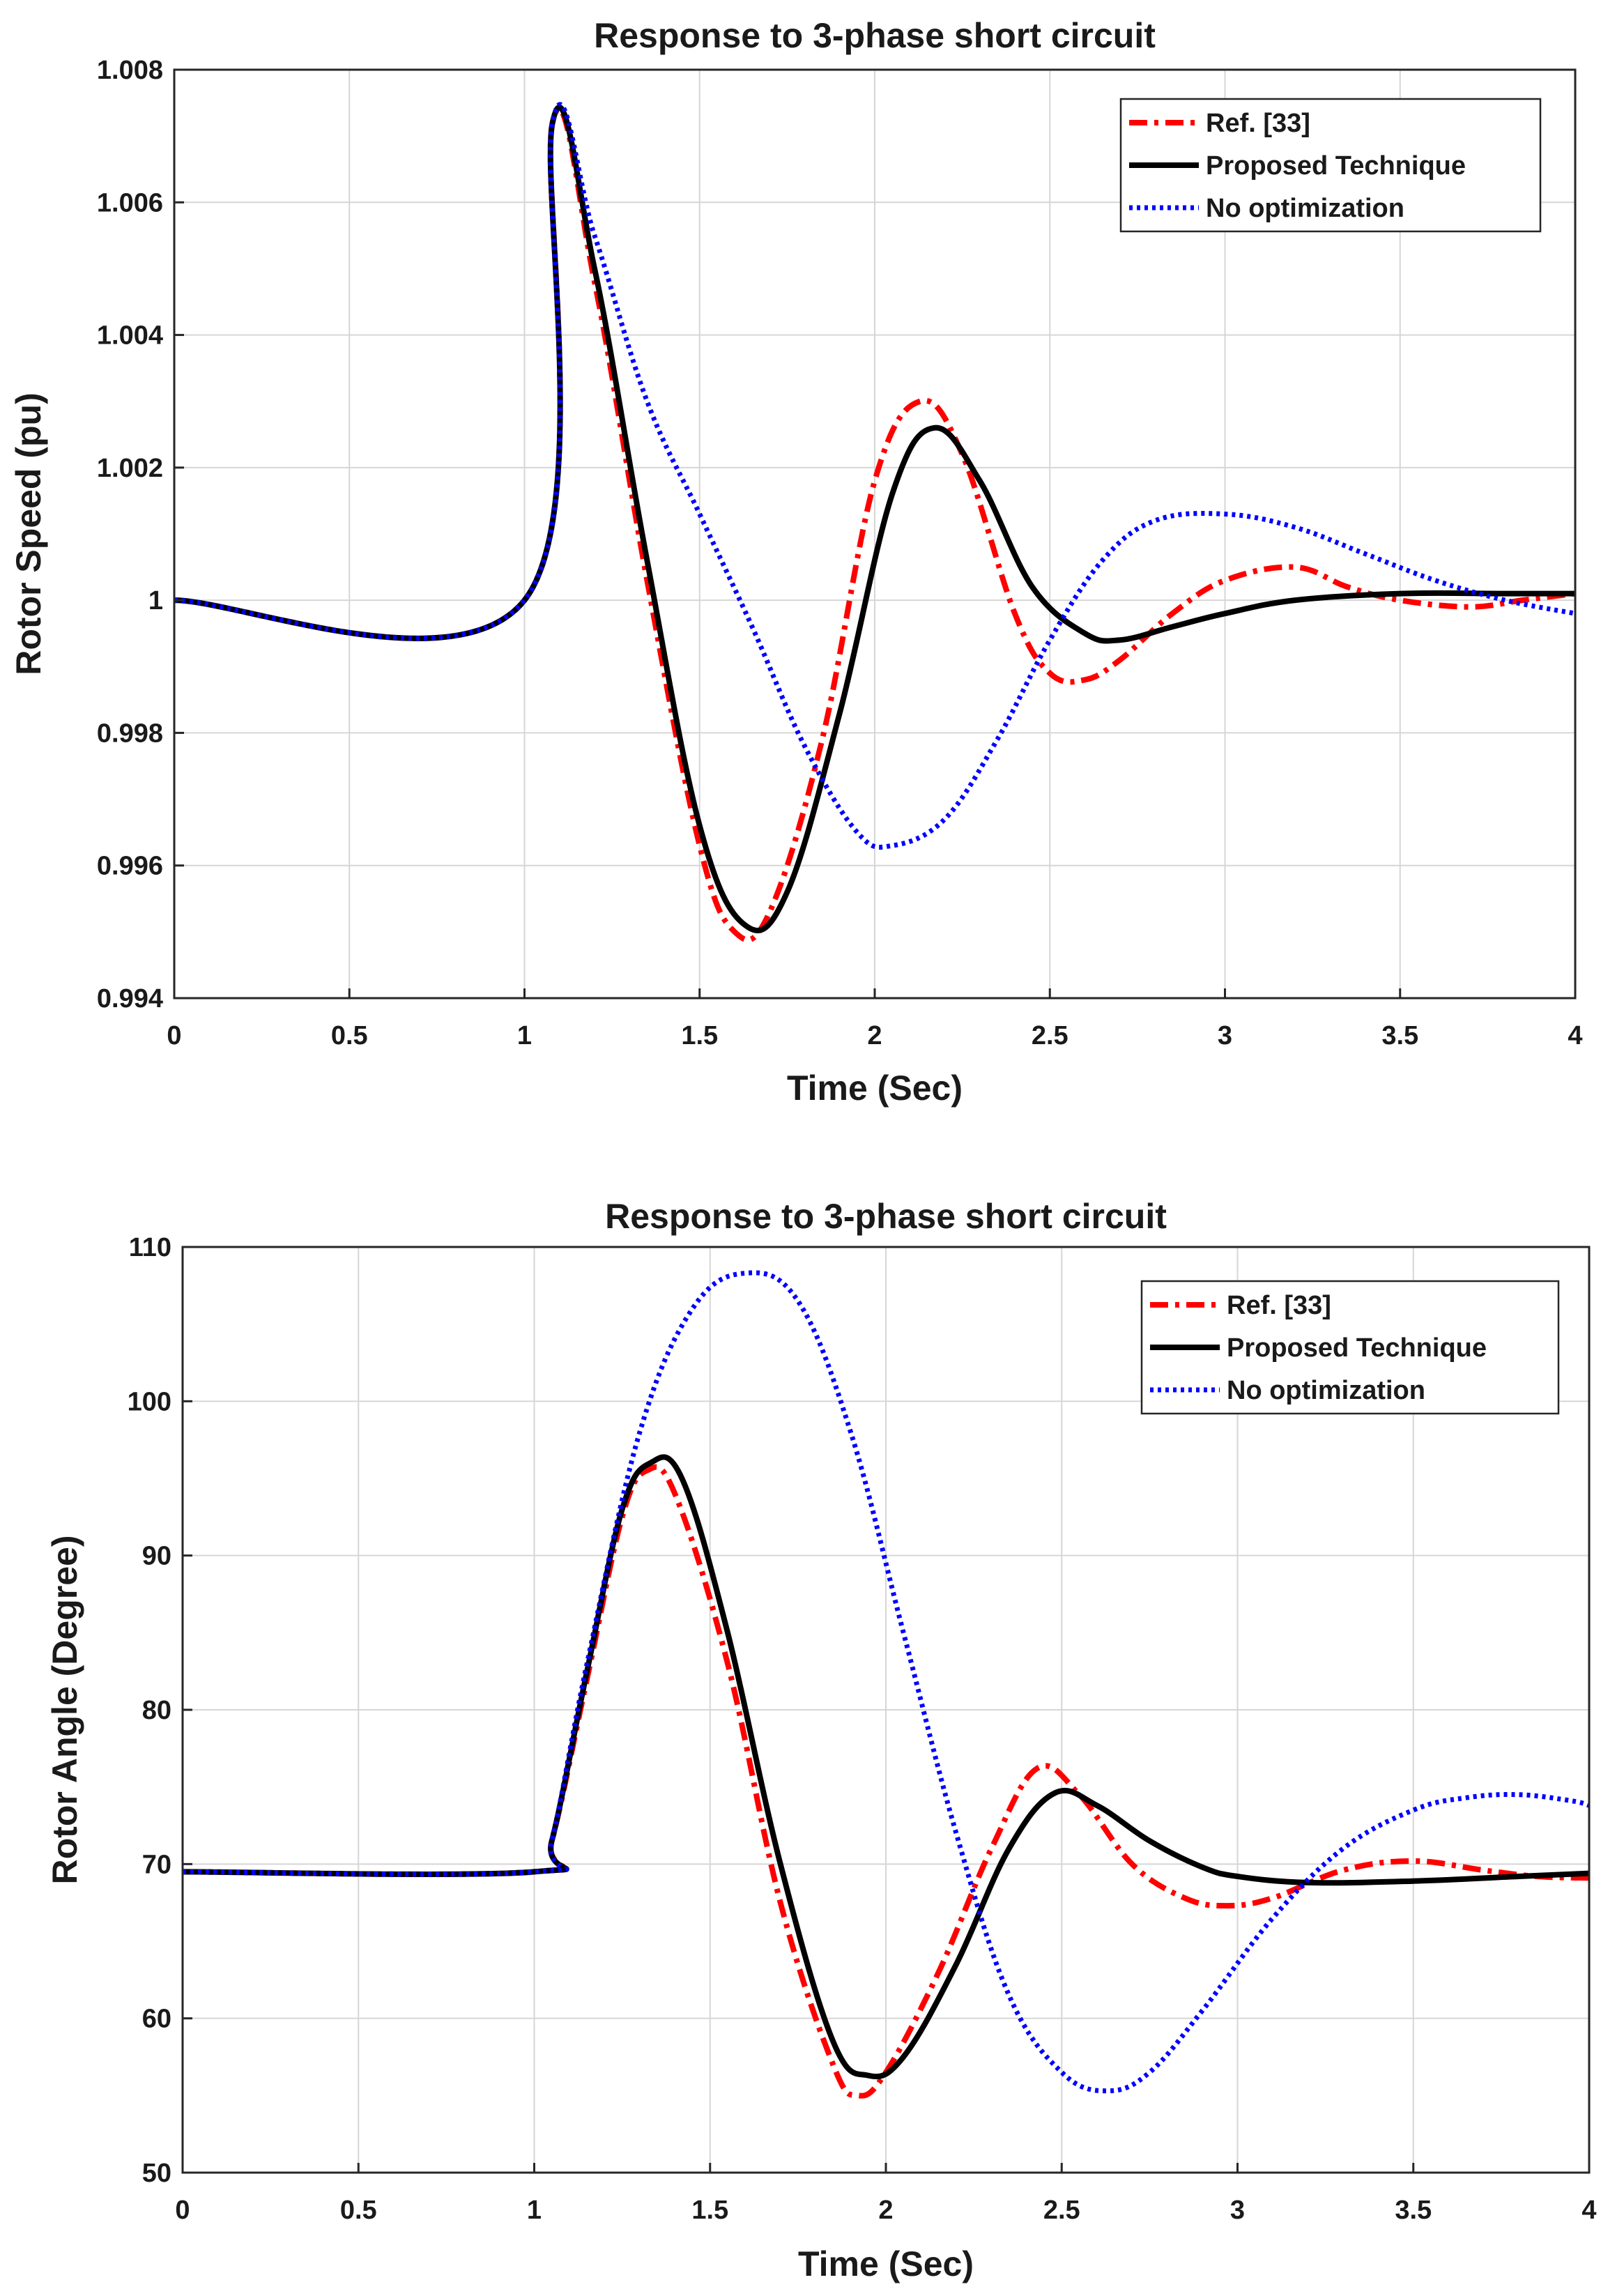 The image size is (1624, 2296). What do you see at coordinates (156, 1556) in the screenshot?
I see `y-tick-label: 90` at bounding box center [156, 1556].